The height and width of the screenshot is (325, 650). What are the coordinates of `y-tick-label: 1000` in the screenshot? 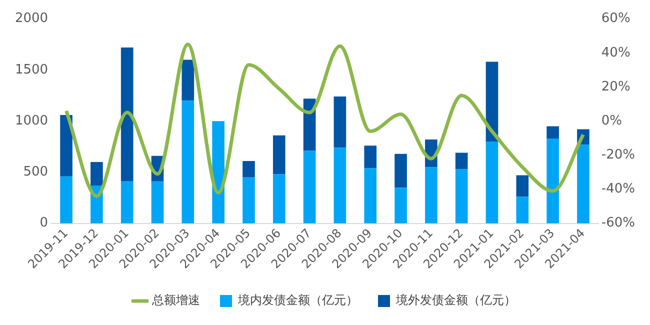 It's located at (31, 120).